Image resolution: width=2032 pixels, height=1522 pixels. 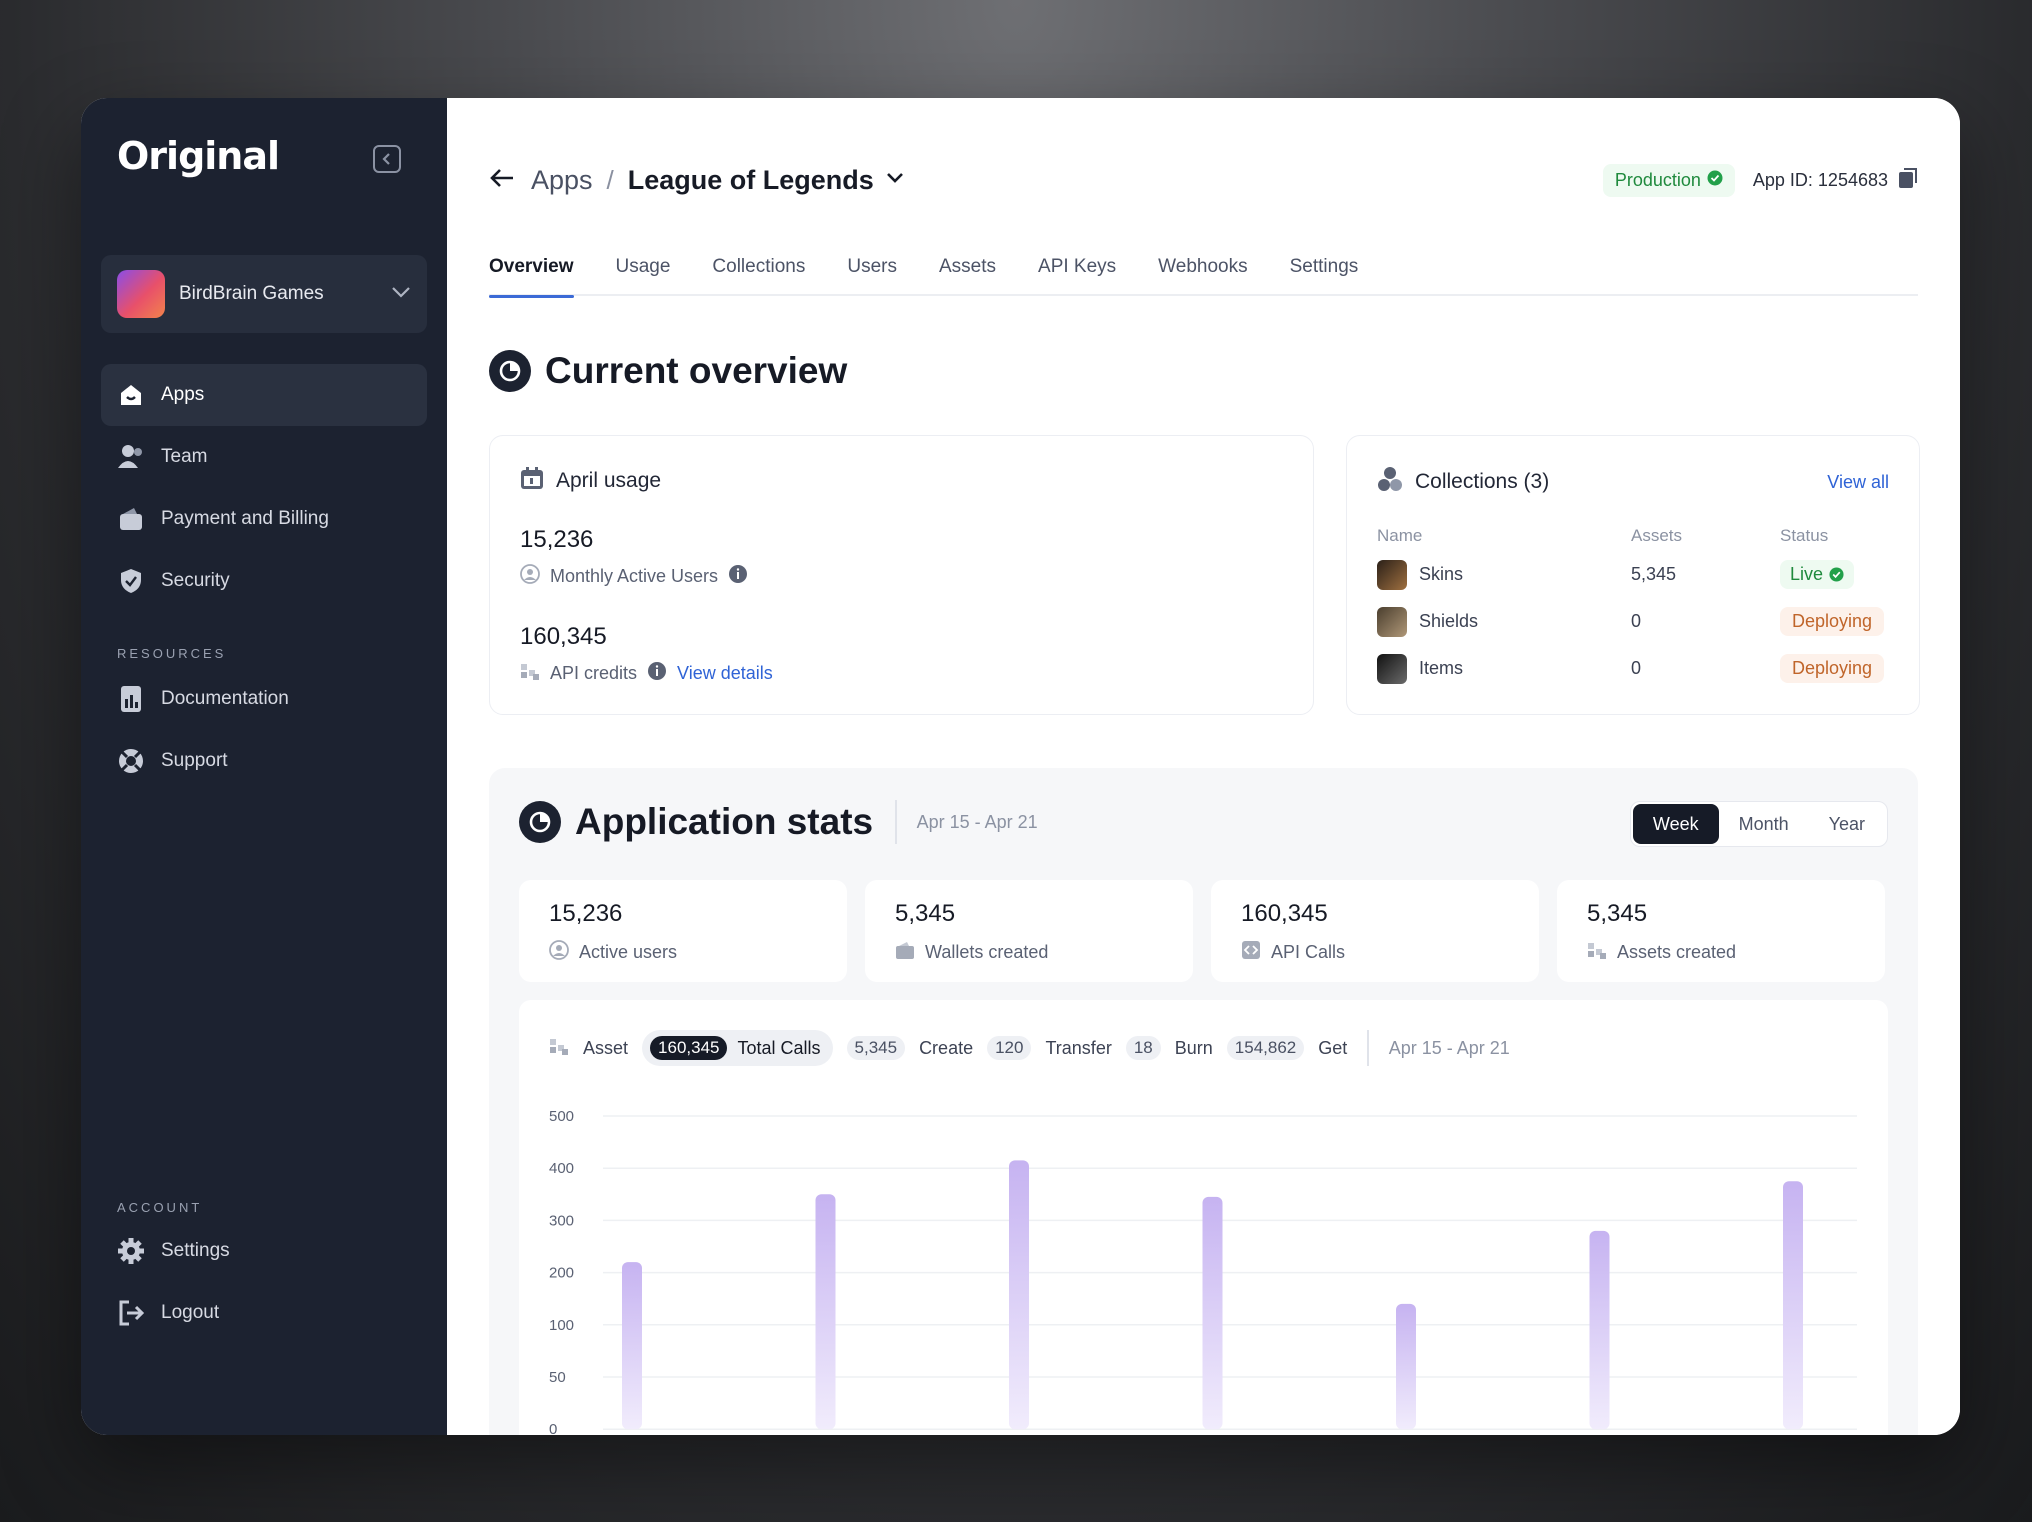 I want to click on breadcrumb-app-name: League of Legends, so click(x=750, y=179).